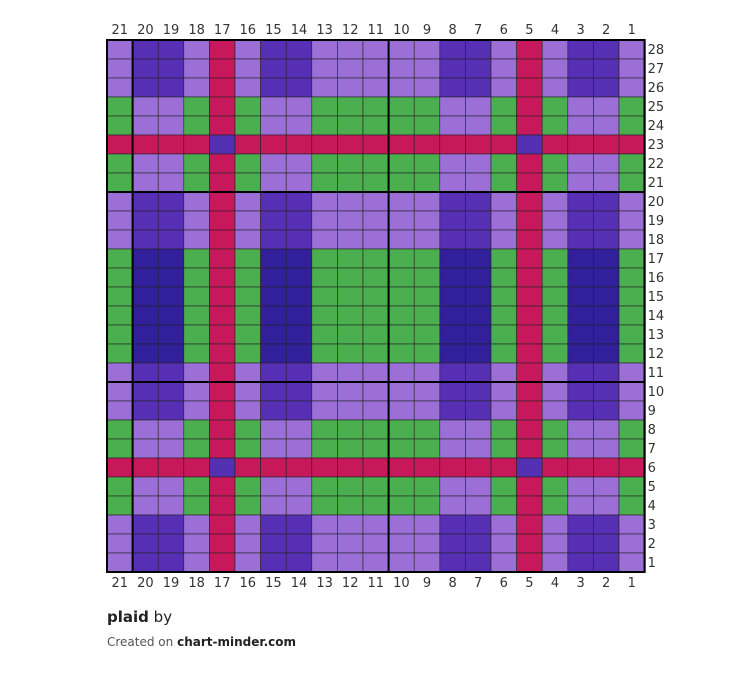 This screenshot has height=674, width=750. I want to click on column-label-top: 4, so click(555, 30).